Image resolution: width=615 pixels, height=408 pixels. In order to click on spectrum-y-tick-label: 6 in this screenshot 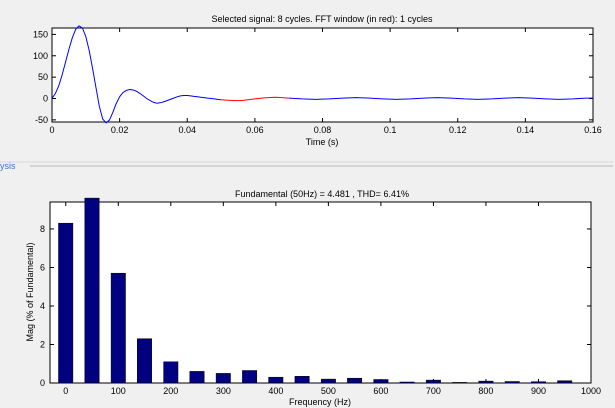, I will do `click(42, 267)`.